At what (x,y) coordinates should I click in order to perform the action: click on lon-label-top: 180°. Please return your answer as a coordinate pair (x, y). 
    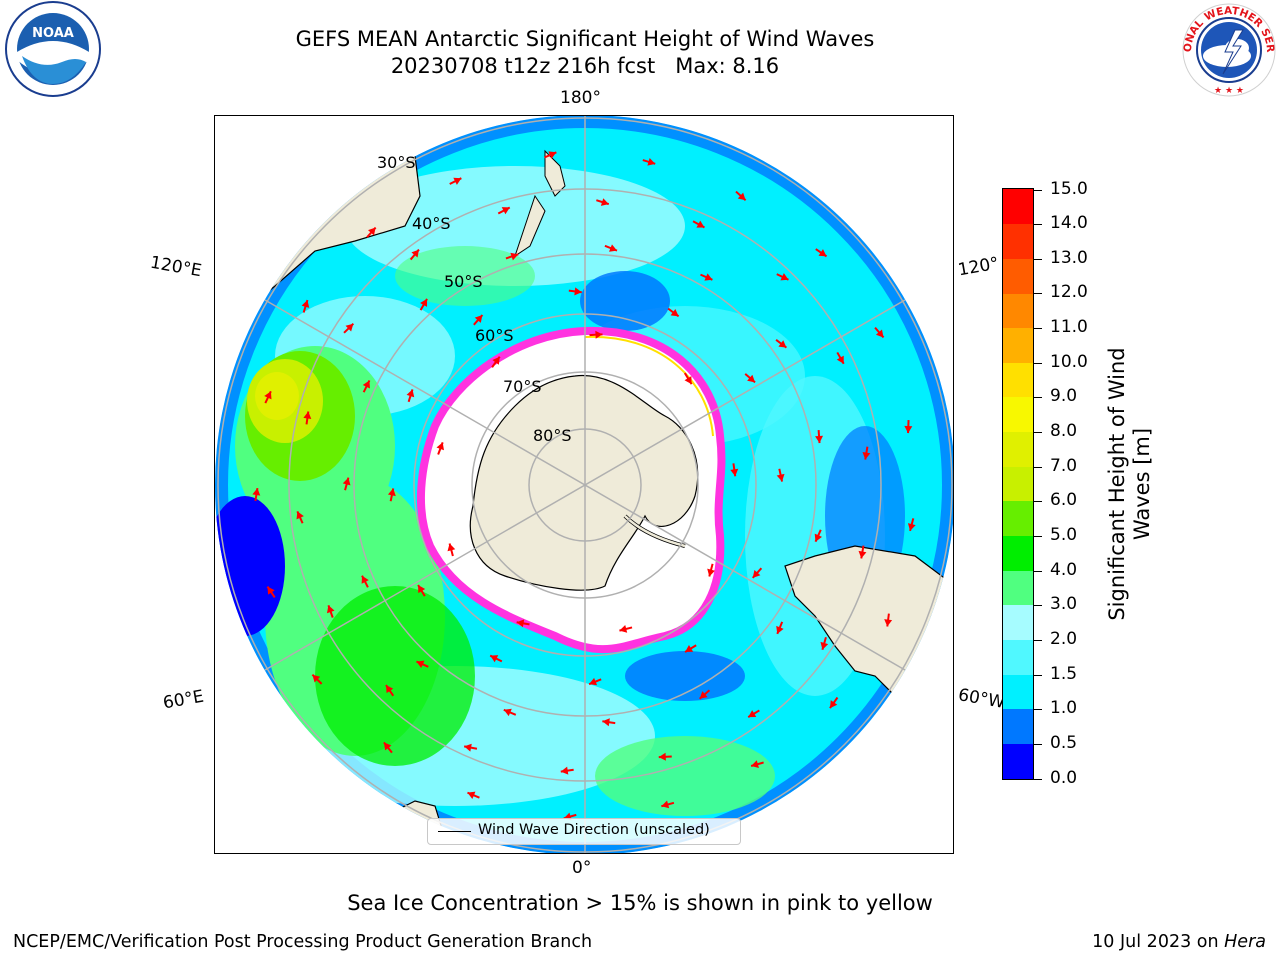
    Looking at the image, I should click on (580, 98).